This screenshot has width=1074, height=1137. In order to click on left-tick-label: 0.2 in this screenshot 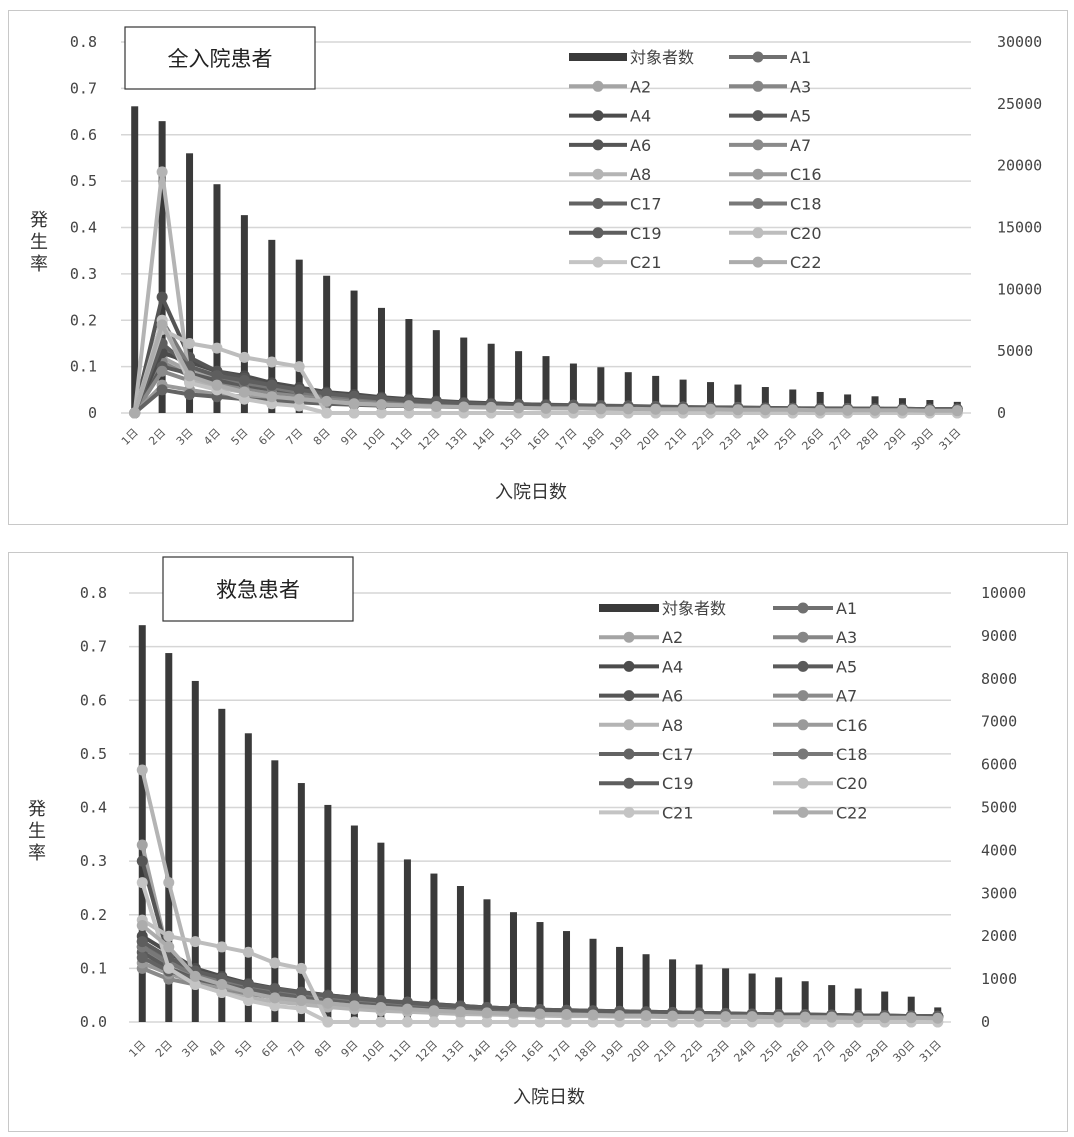, I will do `click(83, 320)`.